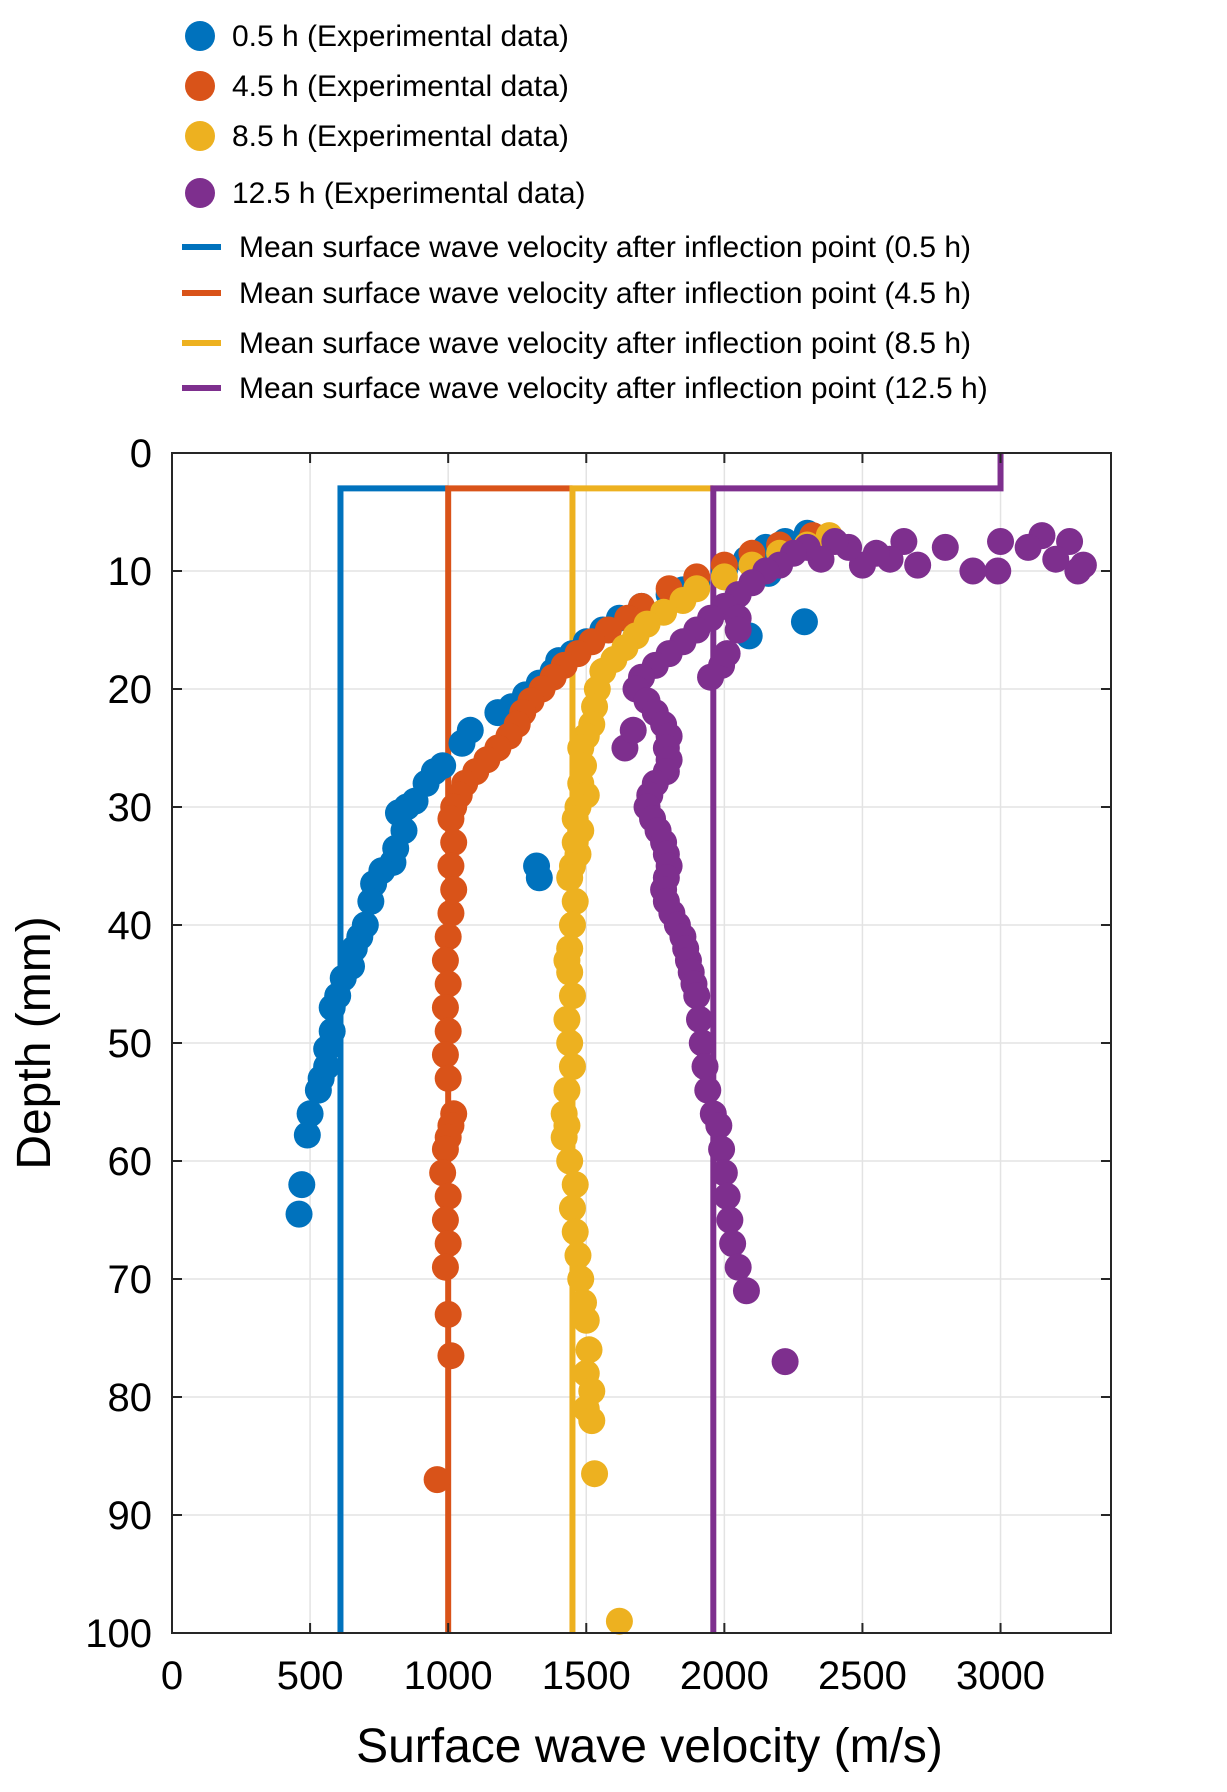 This screenshot has width=1227, height=1792. What do you see at coordinates (130, 1044) in the screenshot?
I see `y-tick-label: 50` at bounding box center [130, 1044].